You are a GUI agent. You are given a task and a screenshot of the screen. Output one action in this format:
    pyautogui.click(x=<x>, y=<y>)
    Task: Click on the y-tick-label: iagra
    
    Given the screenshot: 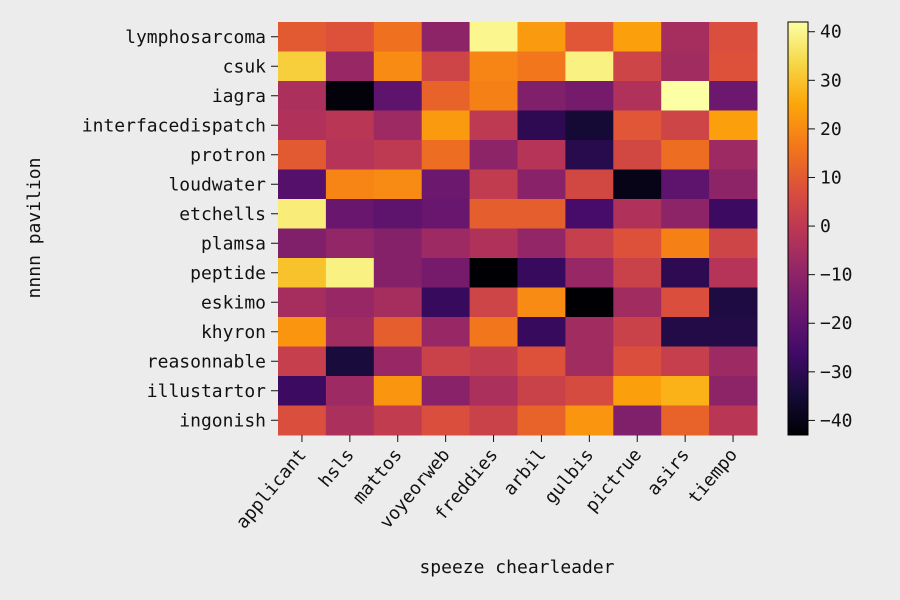 What is the action you would take?
    pyautogui.click(x=239, y=96)
    